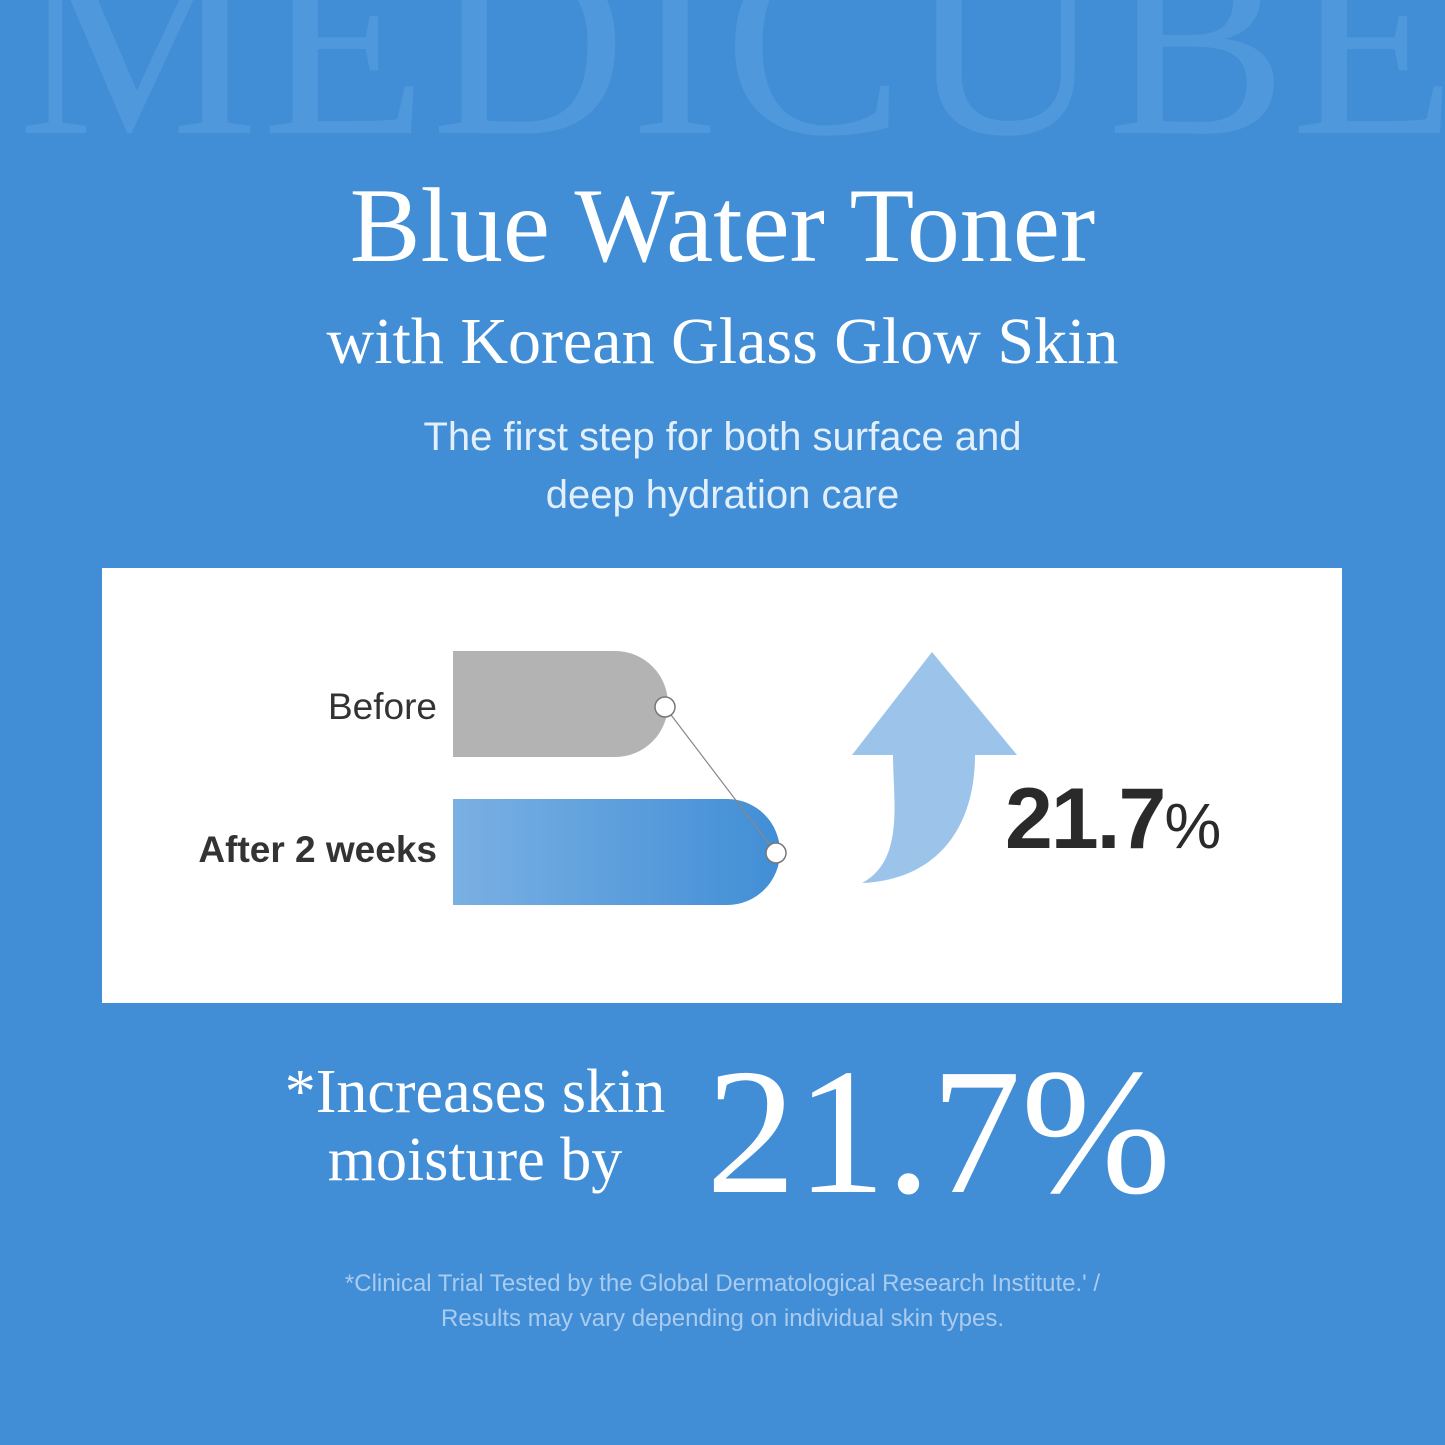 This screenshot has width=1445, height=1445. I want to click on before-label: Before, so click(382, 706).